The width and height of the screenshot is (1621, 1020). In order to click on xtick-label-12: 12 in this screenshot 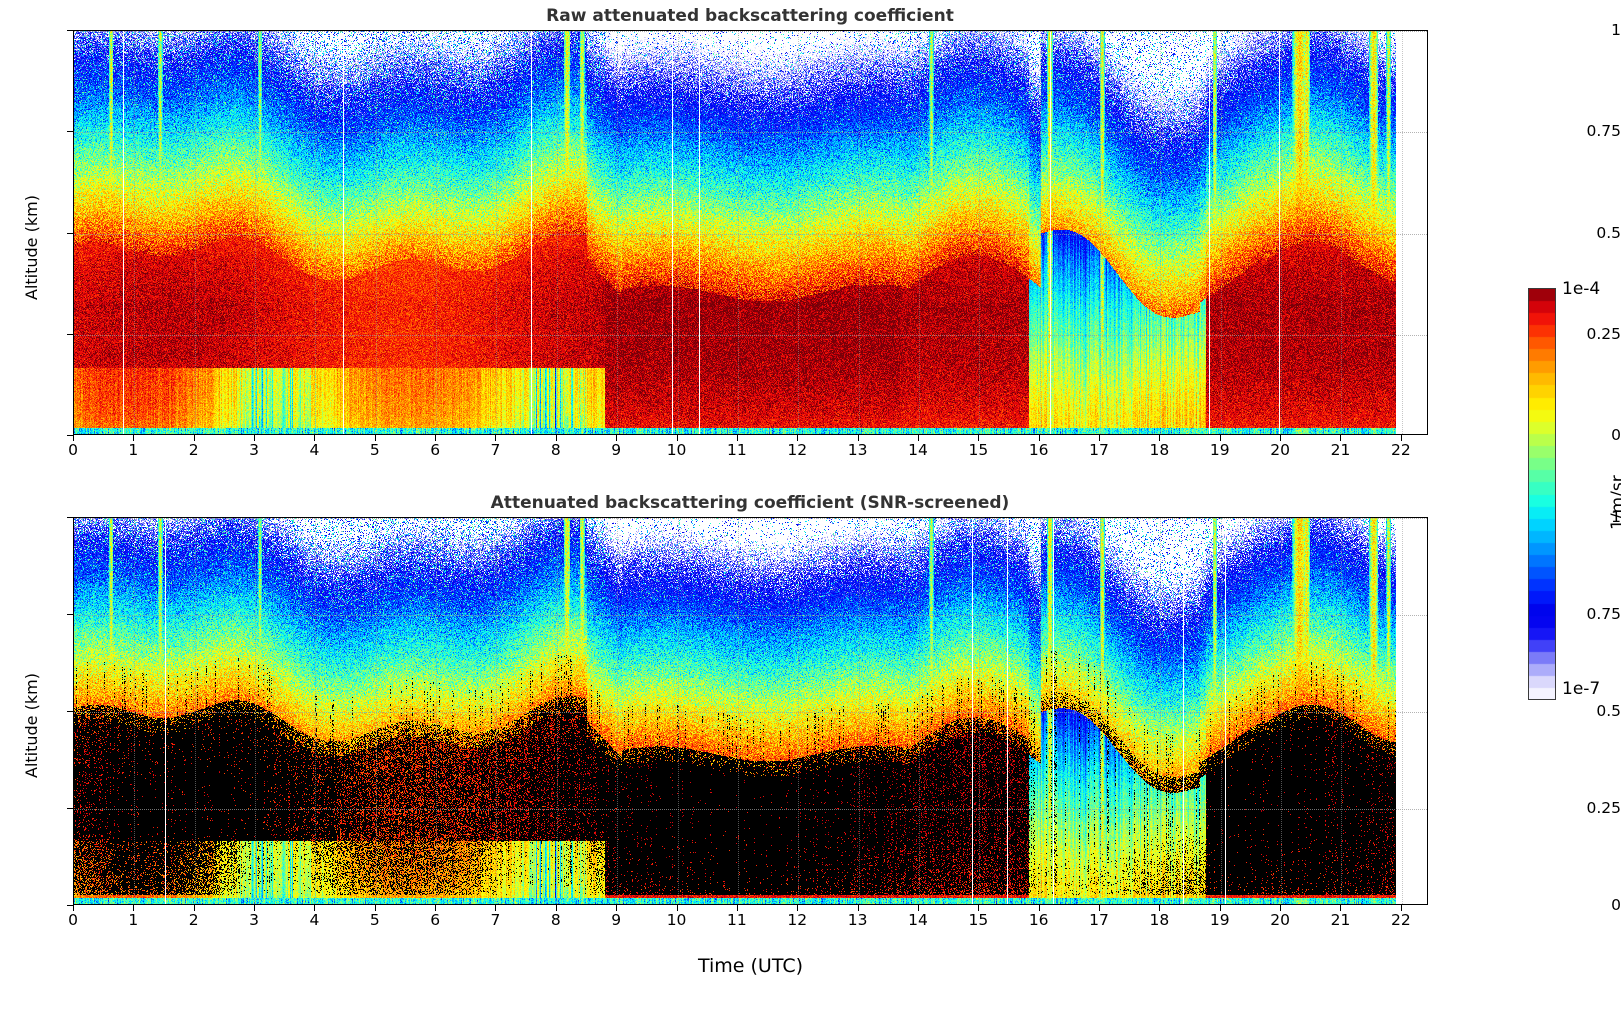, I will do `click(797, 450)`.